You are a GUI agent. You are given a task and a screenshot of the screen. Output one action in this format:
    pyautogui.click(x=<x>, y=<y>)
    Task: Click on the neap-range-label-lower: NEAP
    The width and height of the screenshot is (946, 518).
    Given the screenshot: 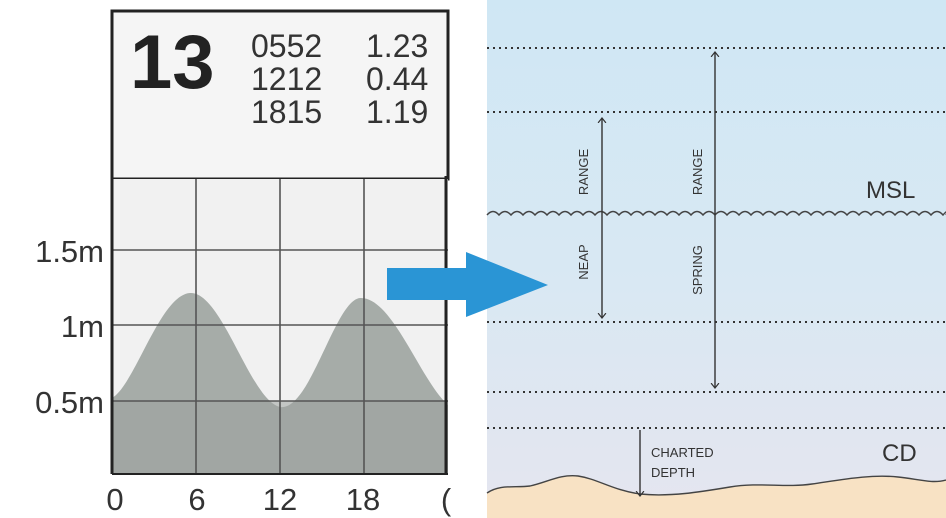 What is the action you would take?
    pyautogui.click(x=583, y=261)
    